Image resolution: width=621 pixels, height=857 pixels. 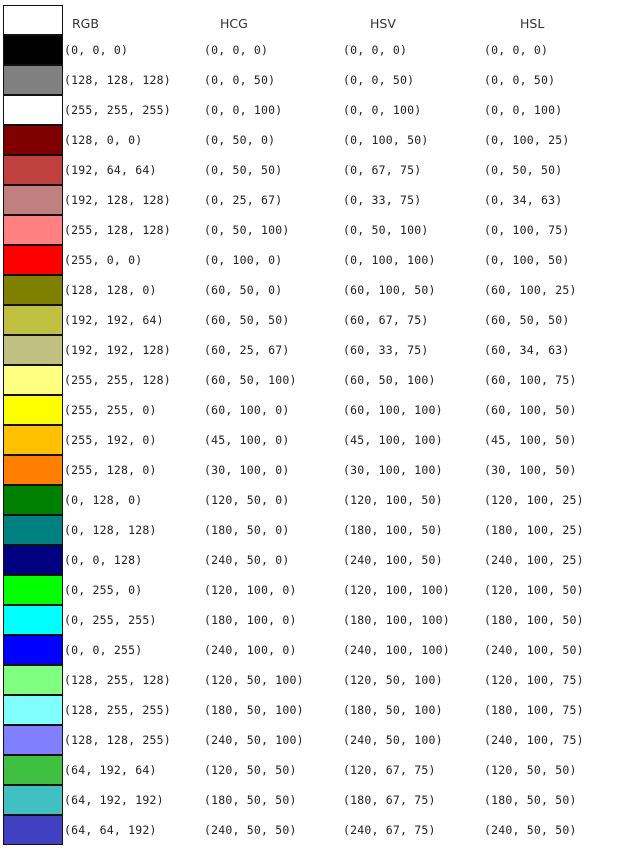 What do you see at coordinates (375, 50) in the screenshot?
I see `hsv-value: (0, 0, 0)` at bounding box center [375, 50].